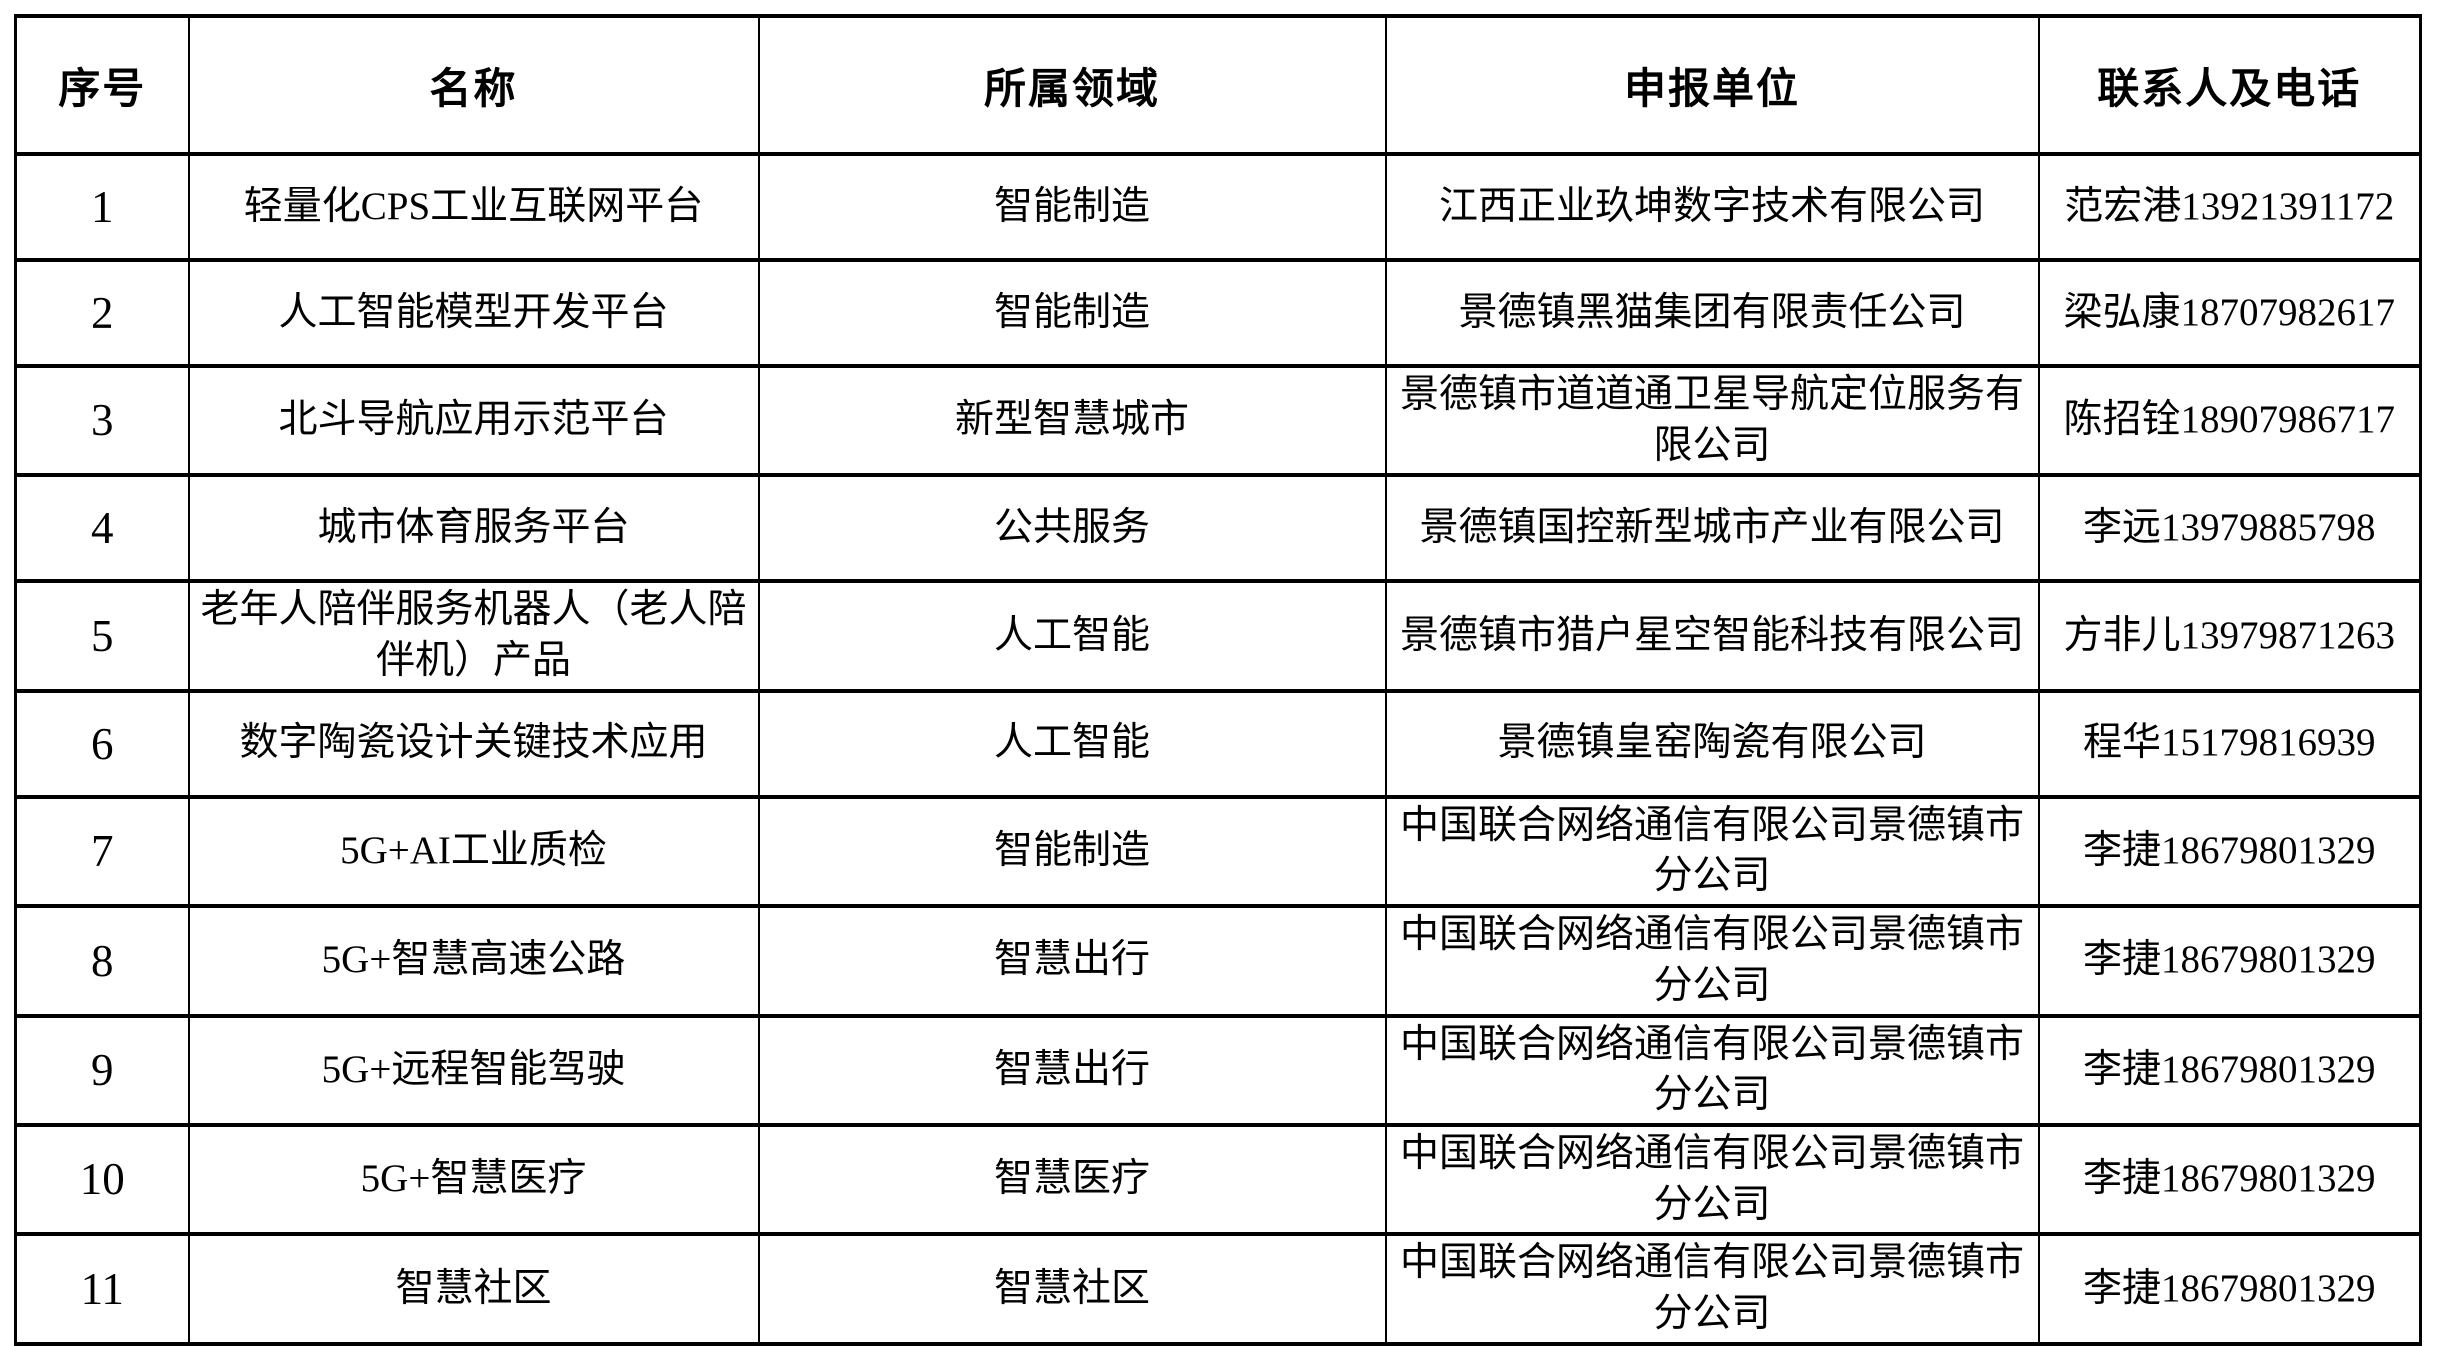 This screenshot has width=2438, height=1346. Describe the element at coordinates (1712, 313) in the screenshot. I see `cell-unit: 景德镇黑猫集团有限责任公司` at that location.